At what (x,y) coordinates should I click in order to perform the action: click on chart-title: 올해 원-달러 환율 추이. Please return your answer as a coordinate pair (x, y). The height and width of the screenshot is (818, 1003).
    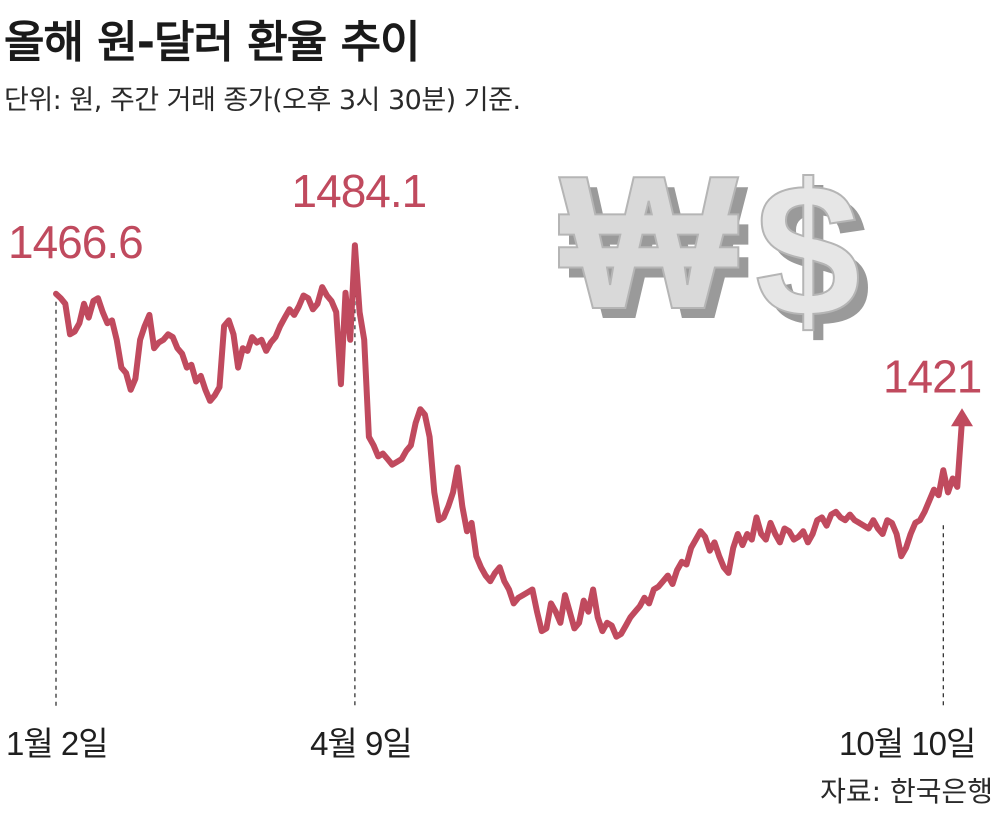
    Looking at the image, I should click on (212, 42).